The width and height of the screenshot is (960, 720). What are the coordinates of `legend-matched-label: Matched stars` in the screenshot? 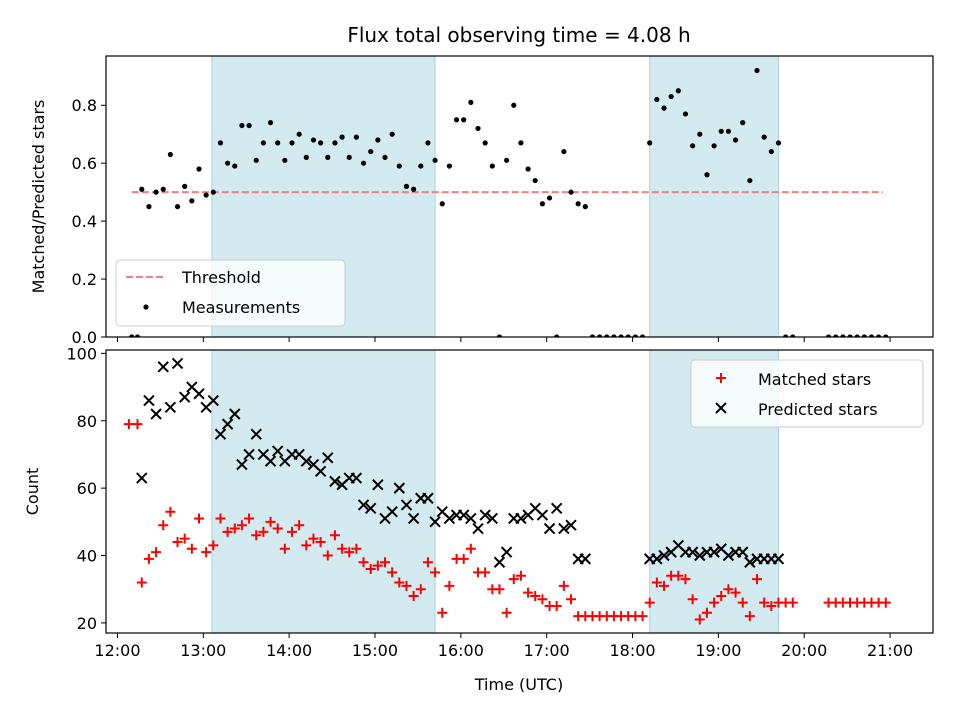 It's located at (814, 379).